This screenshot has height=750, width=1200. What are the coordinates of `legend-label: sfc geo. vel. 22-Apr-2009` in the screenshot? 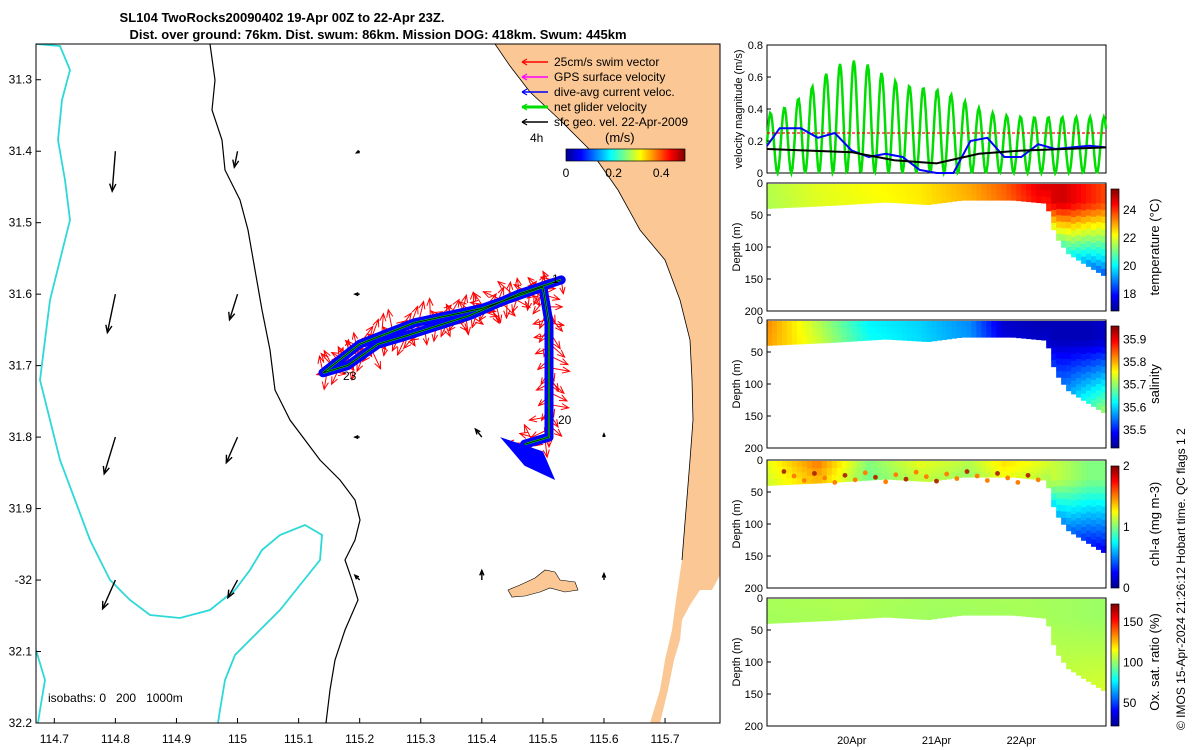 It's located at (621, 122).